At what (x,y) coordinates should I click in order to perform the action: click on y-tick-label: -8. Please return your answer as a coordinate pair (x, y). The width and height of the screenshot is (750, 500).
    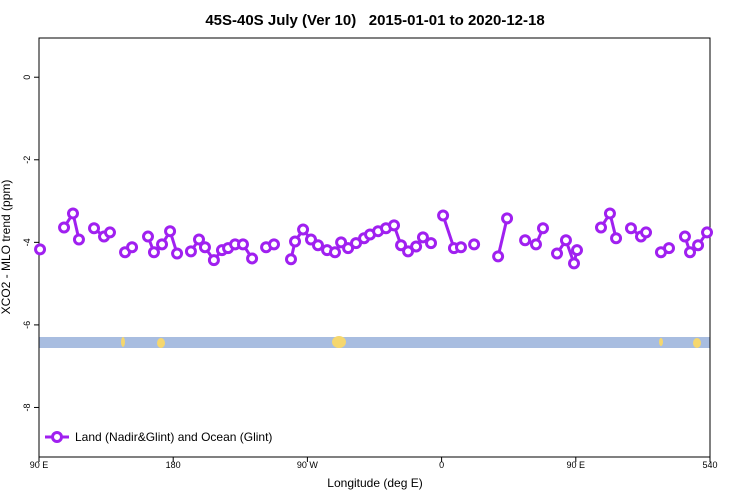
    Looking at the image, I should click on (27, 407).